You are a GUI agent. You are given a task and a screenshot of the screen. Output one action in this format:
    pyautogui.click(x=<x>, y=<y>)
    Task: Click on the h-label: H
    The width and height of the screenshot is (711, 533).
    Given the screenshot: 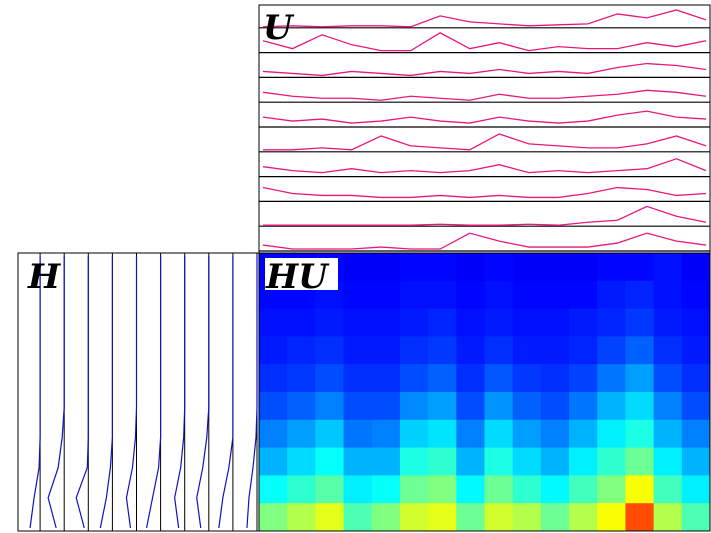 What is the action you would take?
    pyautogui.click(x=44, y=277)
    